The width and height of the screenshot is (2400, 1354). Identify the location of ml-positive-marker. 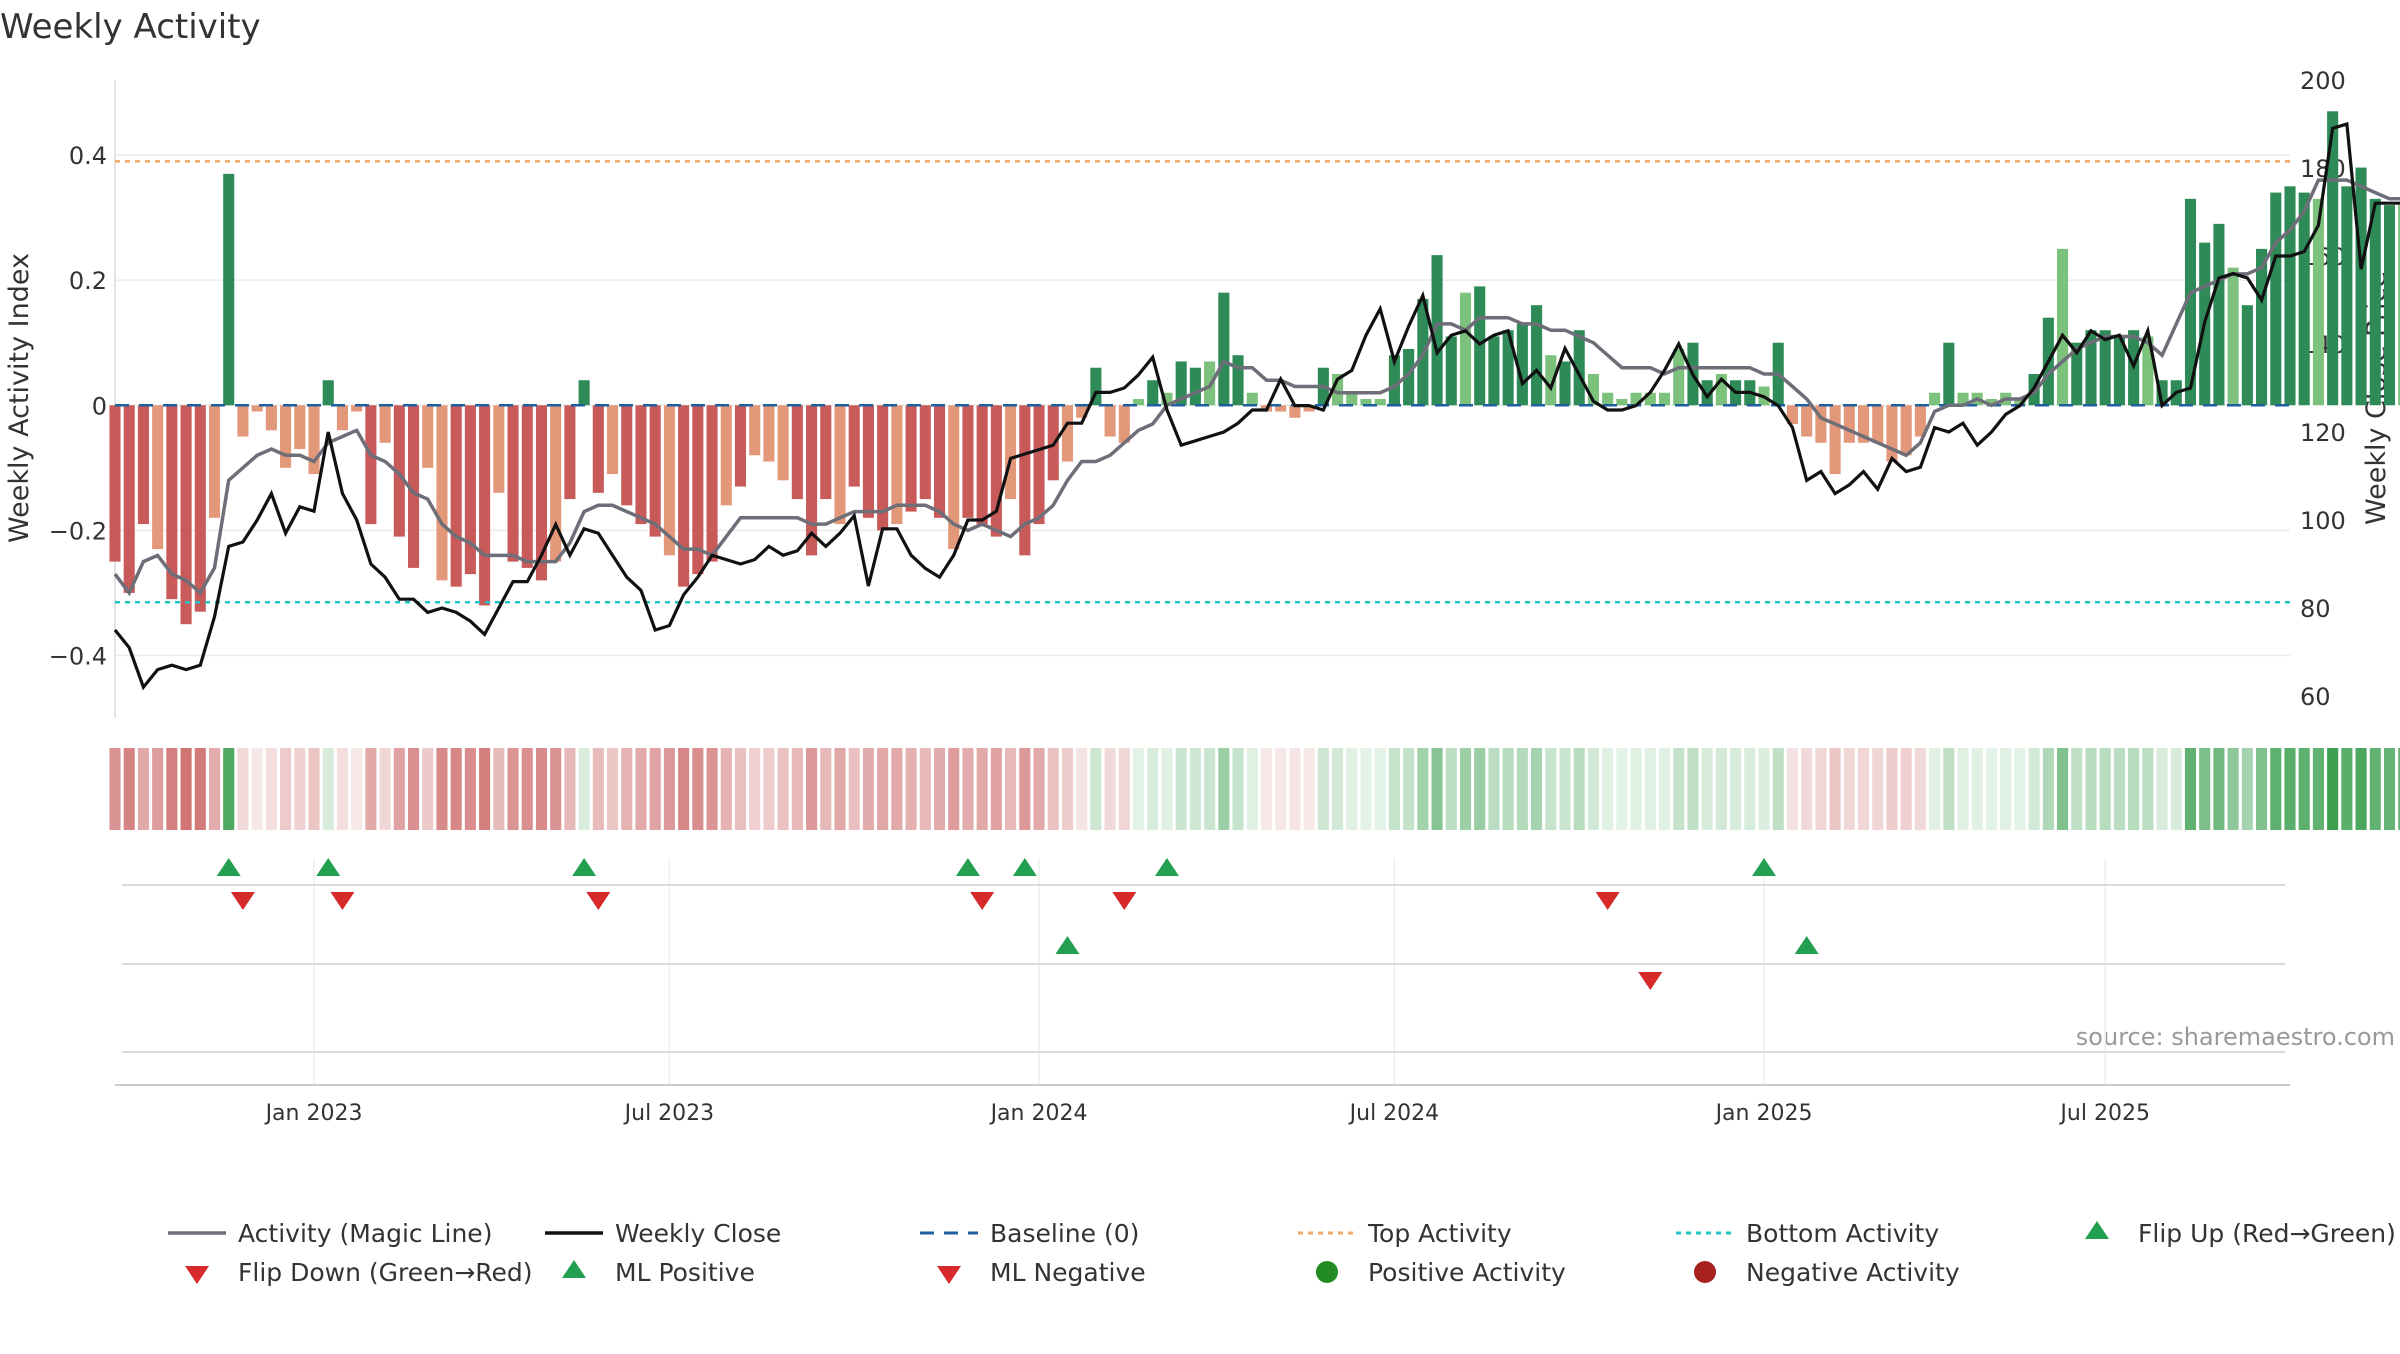
(1067, 945).